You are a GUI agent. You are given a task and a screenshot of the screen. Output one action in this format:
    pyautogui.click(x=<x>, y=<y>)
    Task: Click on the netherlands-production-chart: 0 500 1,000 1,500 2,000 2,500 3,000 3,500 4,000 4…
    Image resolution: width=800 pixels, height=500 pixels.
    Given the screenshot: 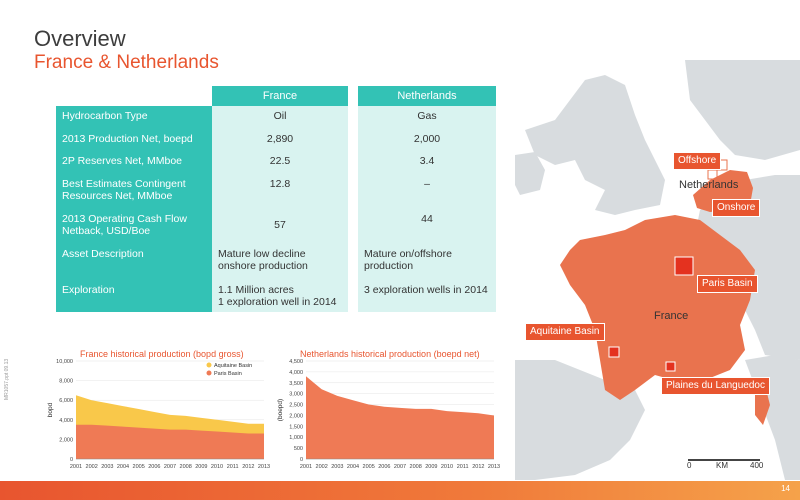 What is the action you would take?
    pyautogui.click(x=388, y=414)
    